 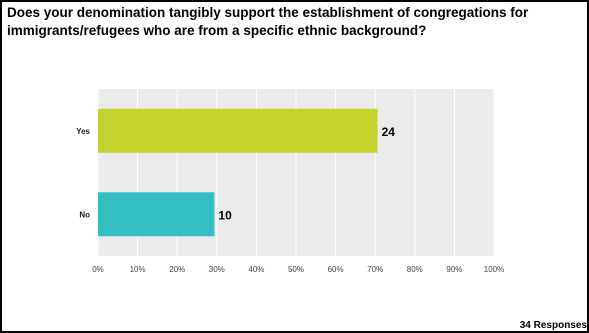 What do you see at coordinates (217, 269) in the screenshot?
I see `x-tick-label: 30%` at bounding box center [217, 269].